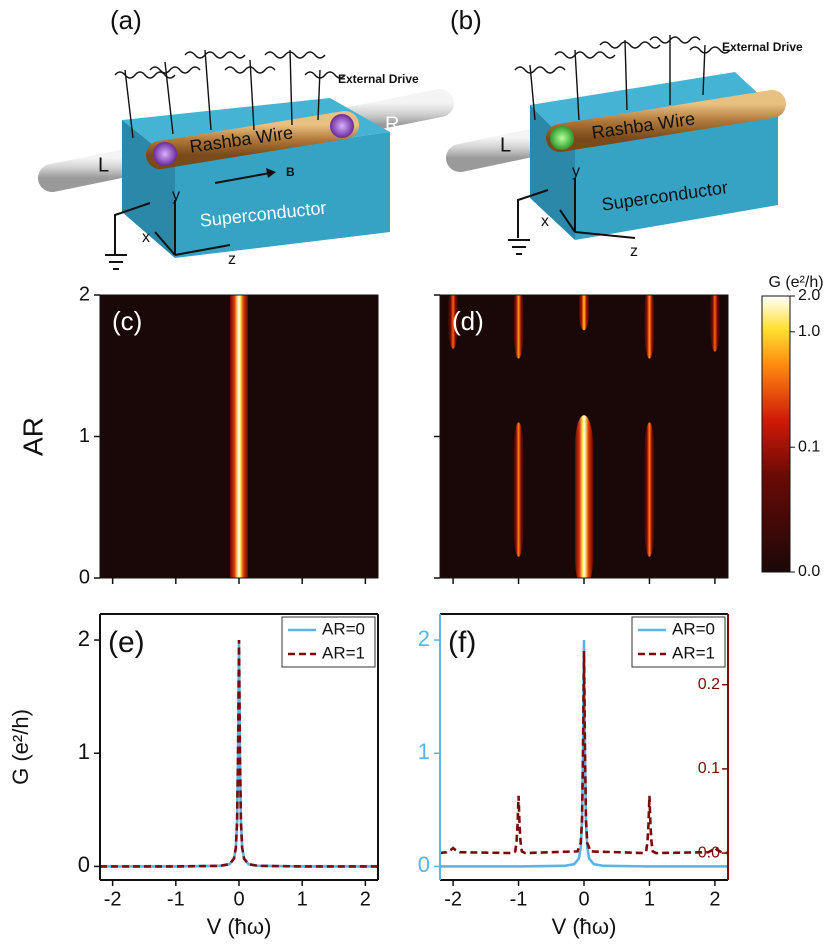 This screenshot has width=831, height=949. Describe the element at coordinates (271, 173) in the screenshot. I see `field-arrow-head` at that location.